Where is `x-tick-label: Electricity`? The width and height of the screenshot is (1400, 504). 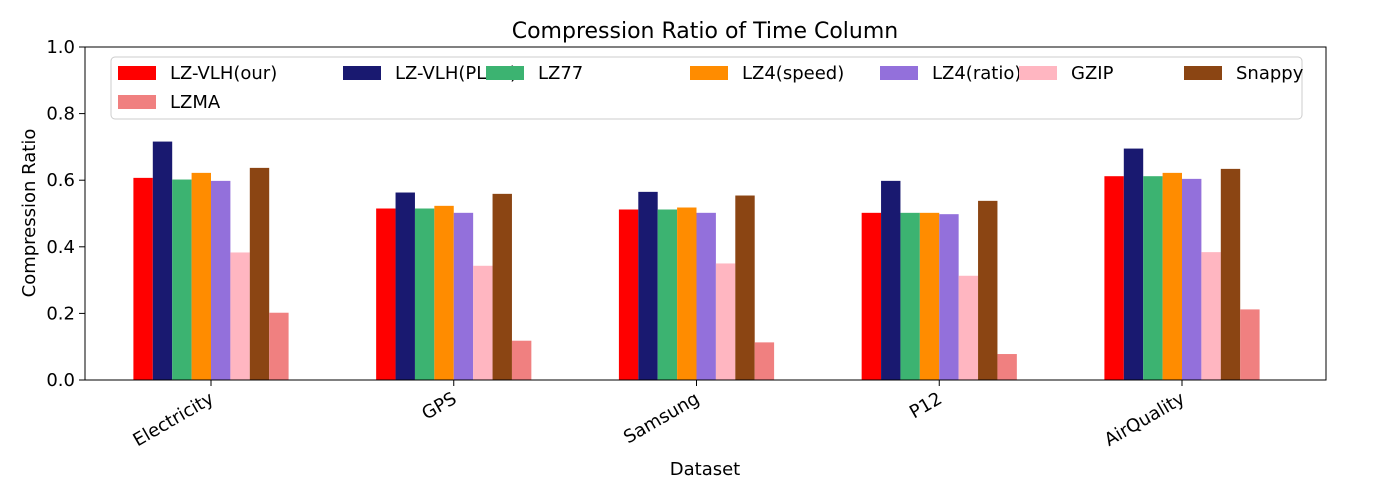
x-tick-label: Electricity is located at coordinates (174, 419).